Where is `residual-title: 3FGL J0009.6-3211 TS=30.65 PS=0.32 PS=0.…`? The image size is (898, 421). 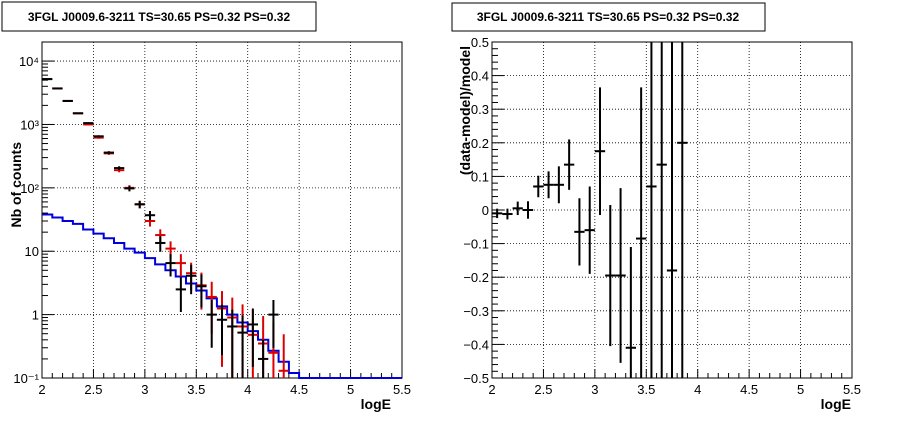 residual-title: 3FGL J0009.6-3211 TS=30.65 PS=0.32 PS=0.… is located at coordinates (608, 17).